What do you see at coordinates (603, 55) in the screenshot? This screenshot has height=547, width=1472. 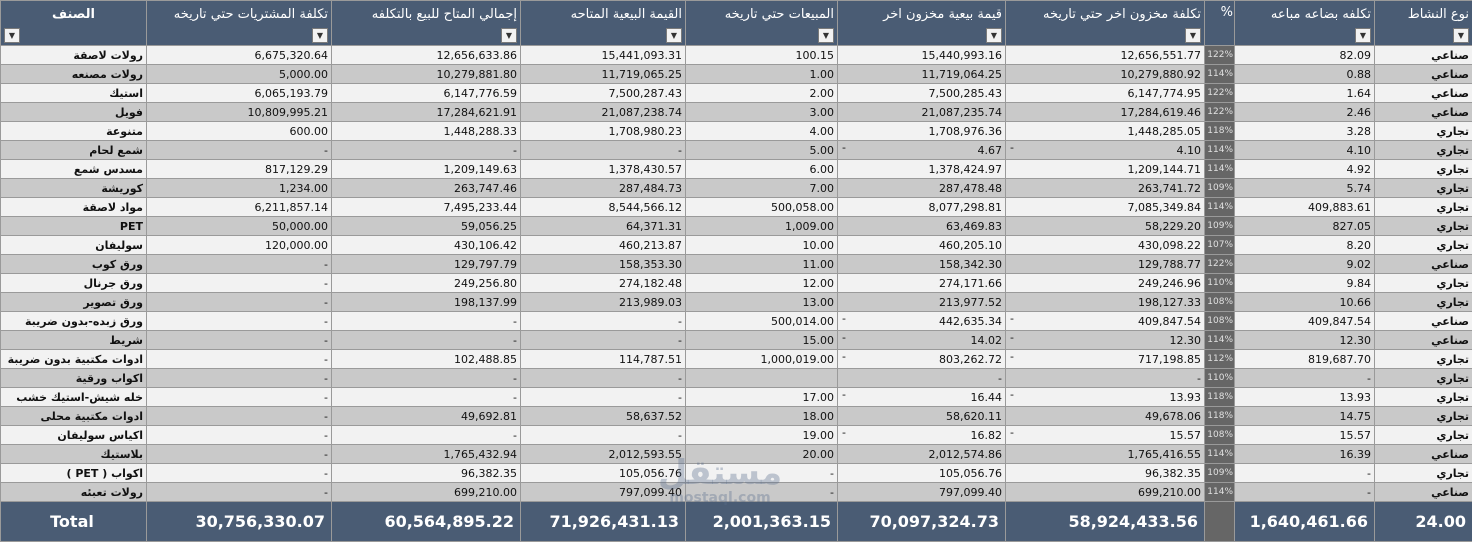 I see `cell-available-sale: 15,441,093.31` at bounding box center [603, 55].